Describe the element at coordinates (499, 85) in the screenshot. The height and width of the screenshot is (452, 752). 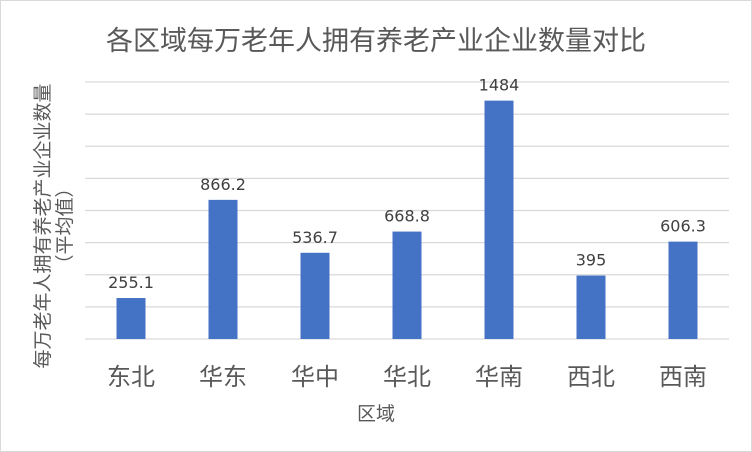
I see `data-label: 1484` at that location.